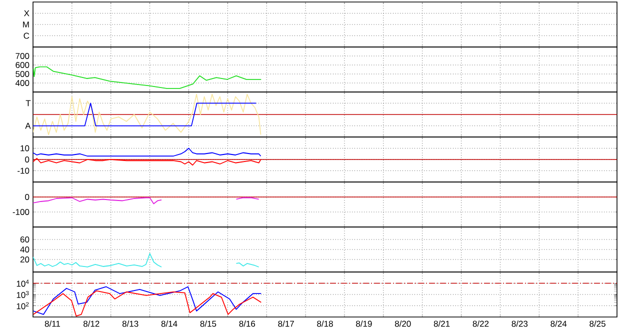 The image size is (628, 334). What do you see at coordinates (480, 323) in the screenshot?
I see `x-tick-label: 8/22` at bounding box center [480, 323].